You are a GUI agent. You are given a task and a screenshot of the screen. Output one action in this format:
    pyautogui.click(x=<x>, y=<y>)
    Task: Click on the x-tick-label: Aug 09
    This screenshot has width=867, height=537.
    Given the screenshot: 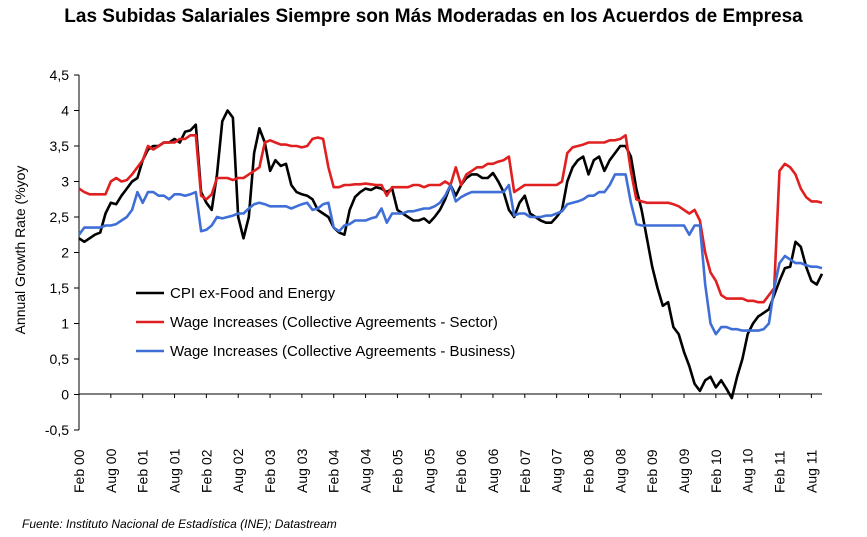 What is the action you would take?
    pyautogui.click(x=684, y=470)
    